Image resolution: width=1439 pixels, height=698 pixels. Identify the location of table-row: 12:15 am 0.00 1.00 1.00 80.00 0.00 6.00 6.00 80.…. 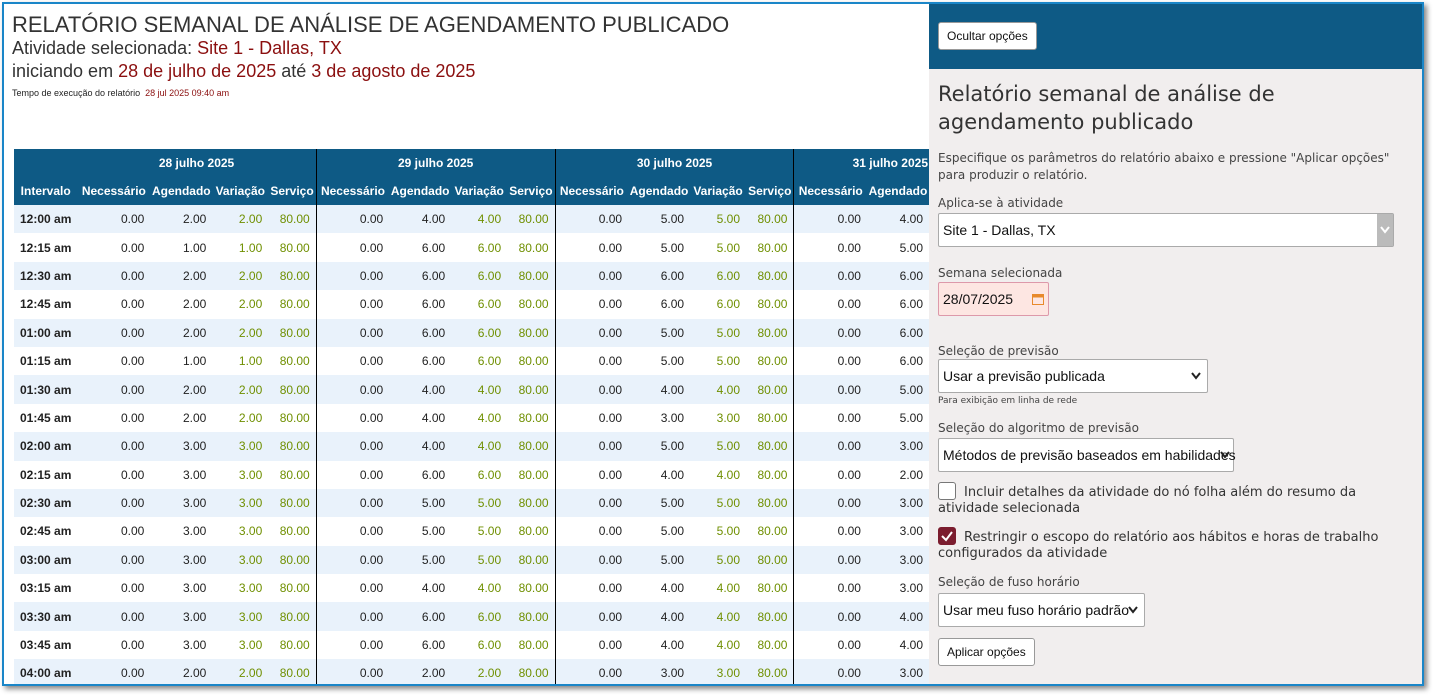
(471, 247).